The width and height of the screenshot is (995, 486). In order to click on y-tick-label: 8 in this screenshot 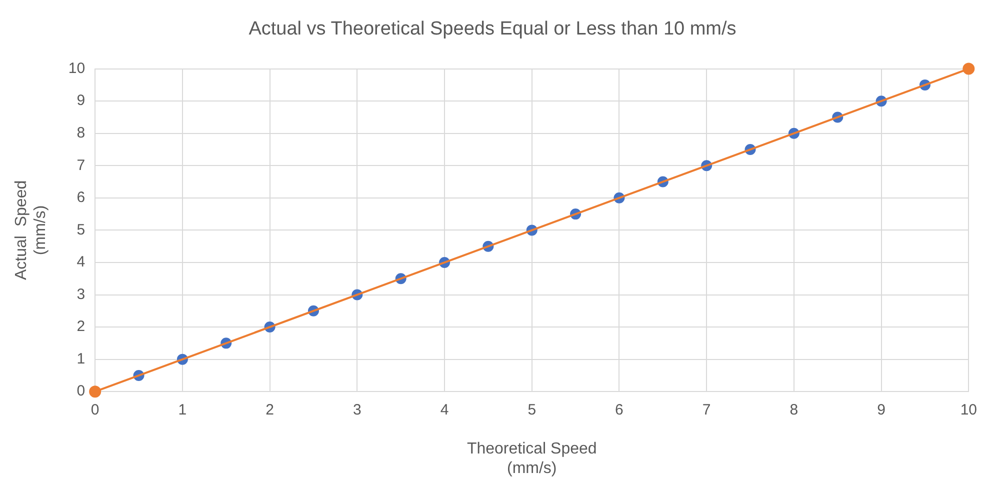, I will do `click(81, 133)`.